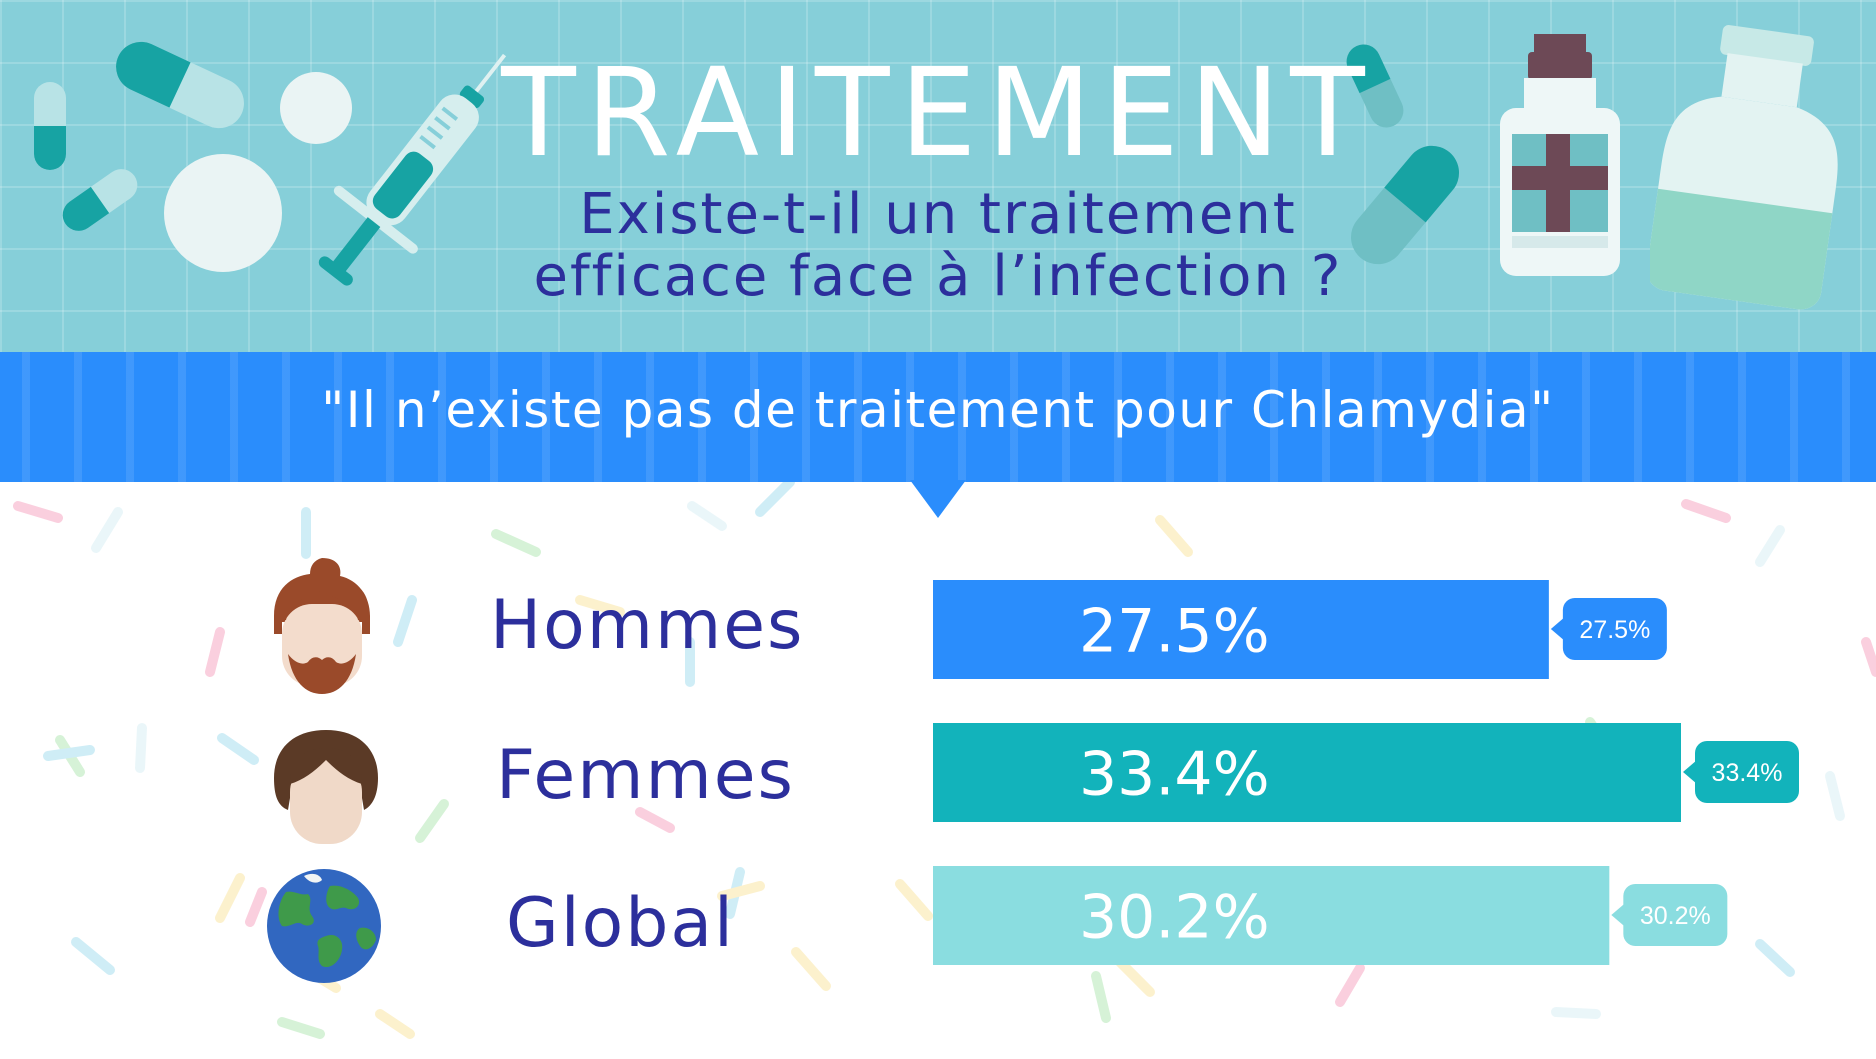 This screenshot has height=1059, width=1876. I want to click on subtitle-line-1: Existe-t-il un traitement, so click(938, 214).